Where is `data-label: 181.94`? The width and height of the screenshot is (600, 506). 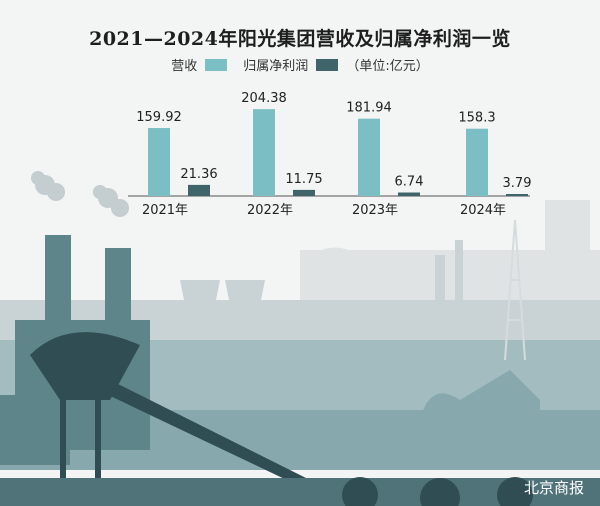 data-label: 181.94 is located at coordinates (369, 108).